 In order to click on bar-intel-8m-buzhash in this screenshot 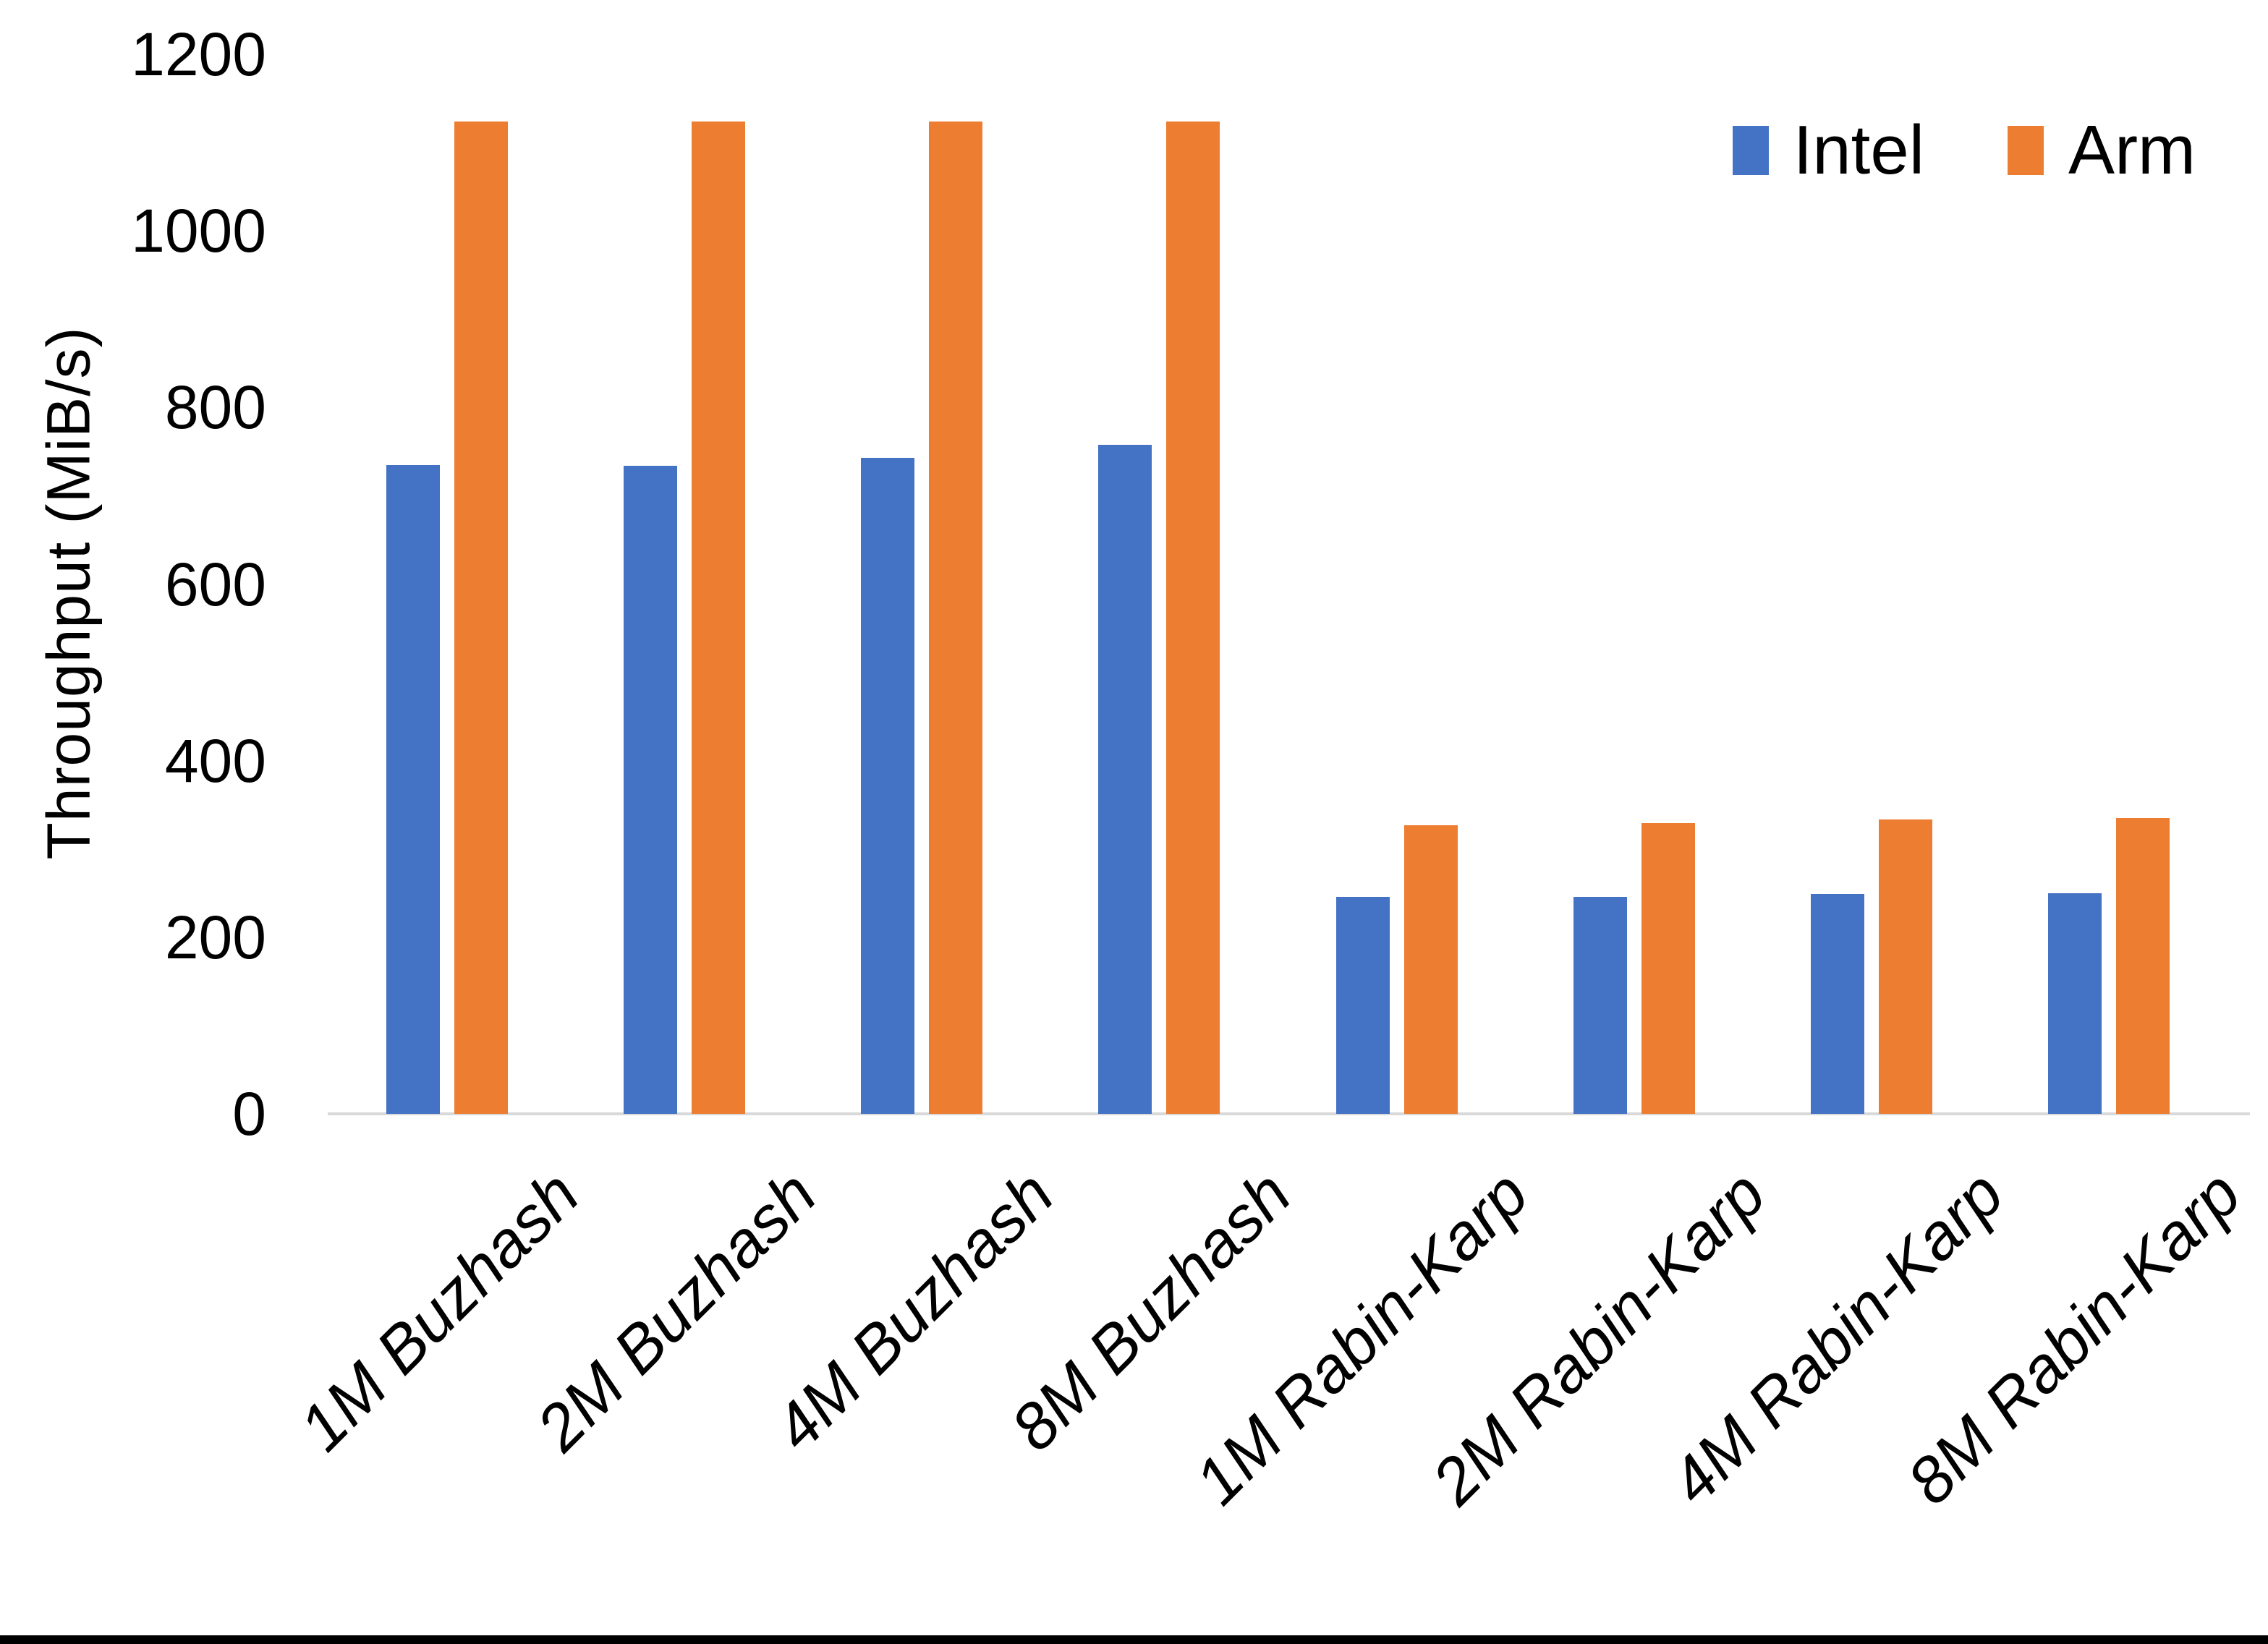, I will do `click(1125, 779)`.